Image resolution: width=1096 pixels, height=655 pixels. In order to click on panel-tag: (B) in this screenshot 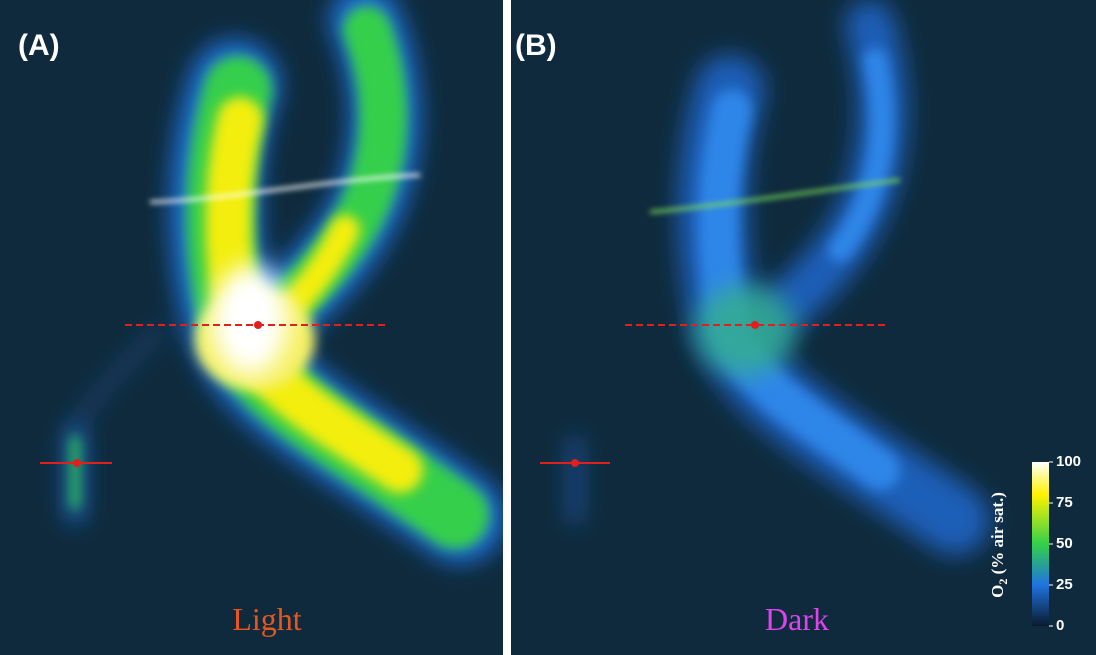, I will do `click(536, 45)`.